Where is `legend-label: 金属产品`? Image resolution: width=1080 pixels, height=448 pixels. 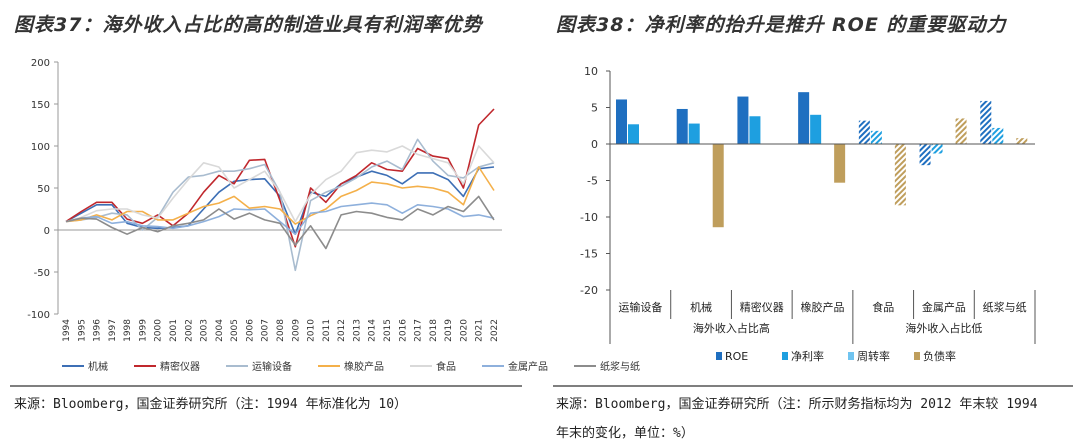 legend-label: 金属产品 is located at coordinates (528, 366).